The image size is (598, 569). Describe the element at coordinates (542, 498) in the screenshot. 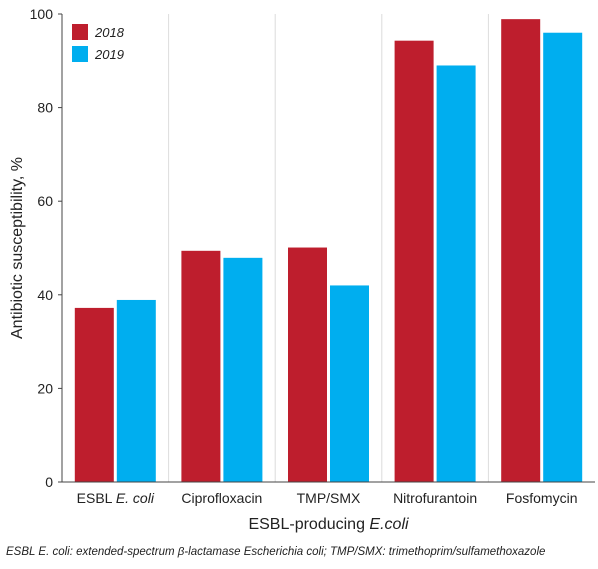

I see `x-tick-label: Fosfomycin` at that location.